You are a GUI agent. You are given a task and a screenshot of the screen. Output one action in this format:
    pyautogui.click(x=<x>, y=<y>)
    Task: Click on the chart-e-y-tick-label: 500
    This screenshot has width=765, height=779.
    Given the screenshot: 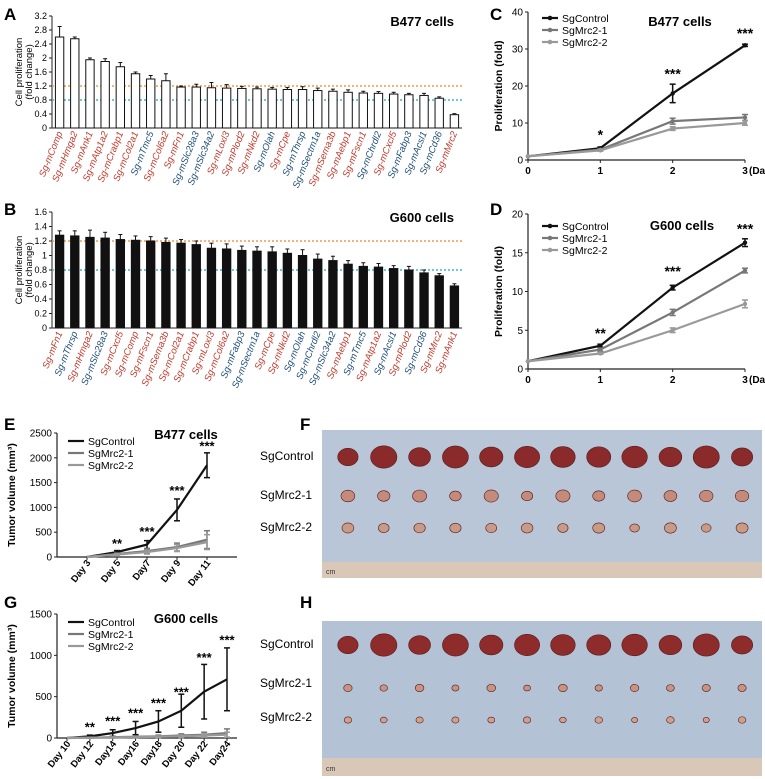 What is the action you would take?
    pyautogui.click(x=43, y=533)
    